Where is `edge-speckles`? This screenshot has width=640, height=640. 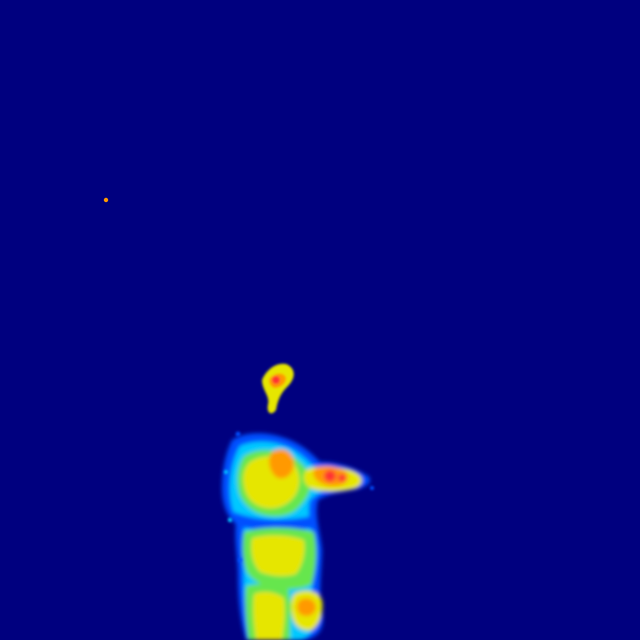 edge-speckles is located at coordinates (299, 496).